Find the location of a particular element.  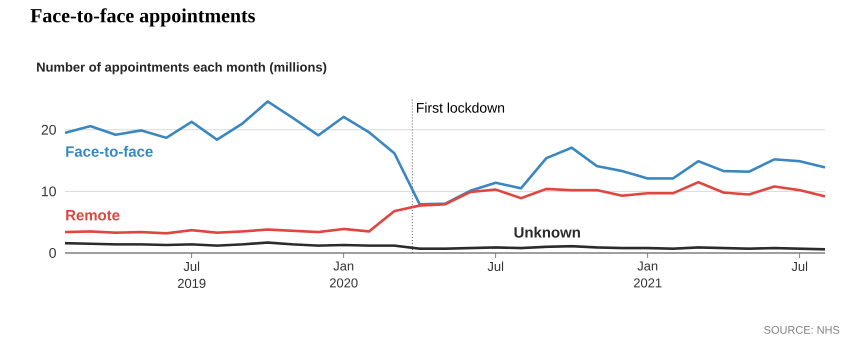

chart-title: Face-to-face appointments is located at coordinates (142, 17).